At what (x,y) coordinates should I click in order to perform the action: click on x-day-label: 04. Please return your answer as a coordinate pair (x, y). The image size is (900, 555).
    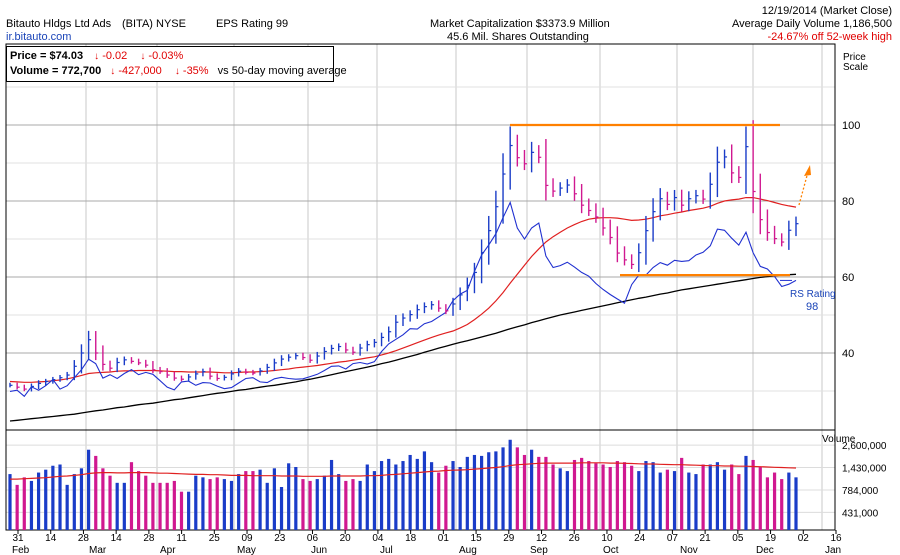
    Looking at the image, I should click on (378, 538).